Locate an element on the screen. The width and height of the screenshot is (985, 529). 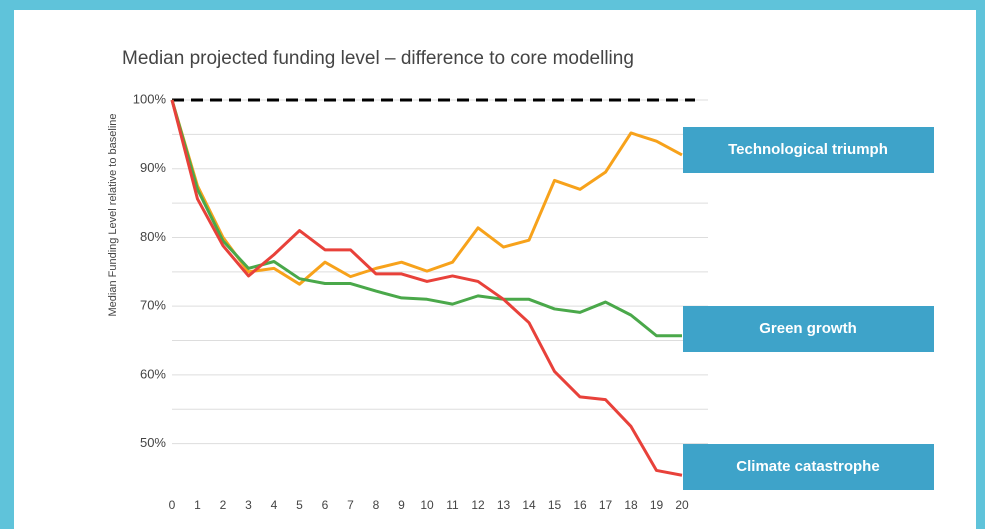
x-tick-label: 11 is located at coordinates (452, 505).